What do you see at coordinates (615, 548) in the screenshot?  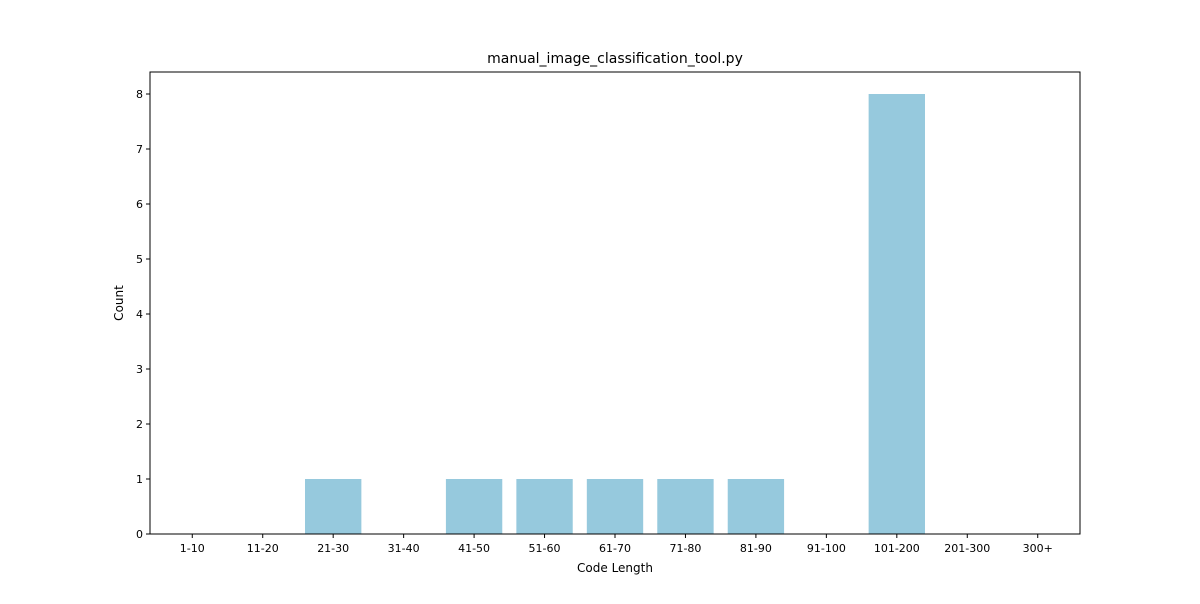 I see `x-tick-label: 61-70` at bounding box center [615, 548].